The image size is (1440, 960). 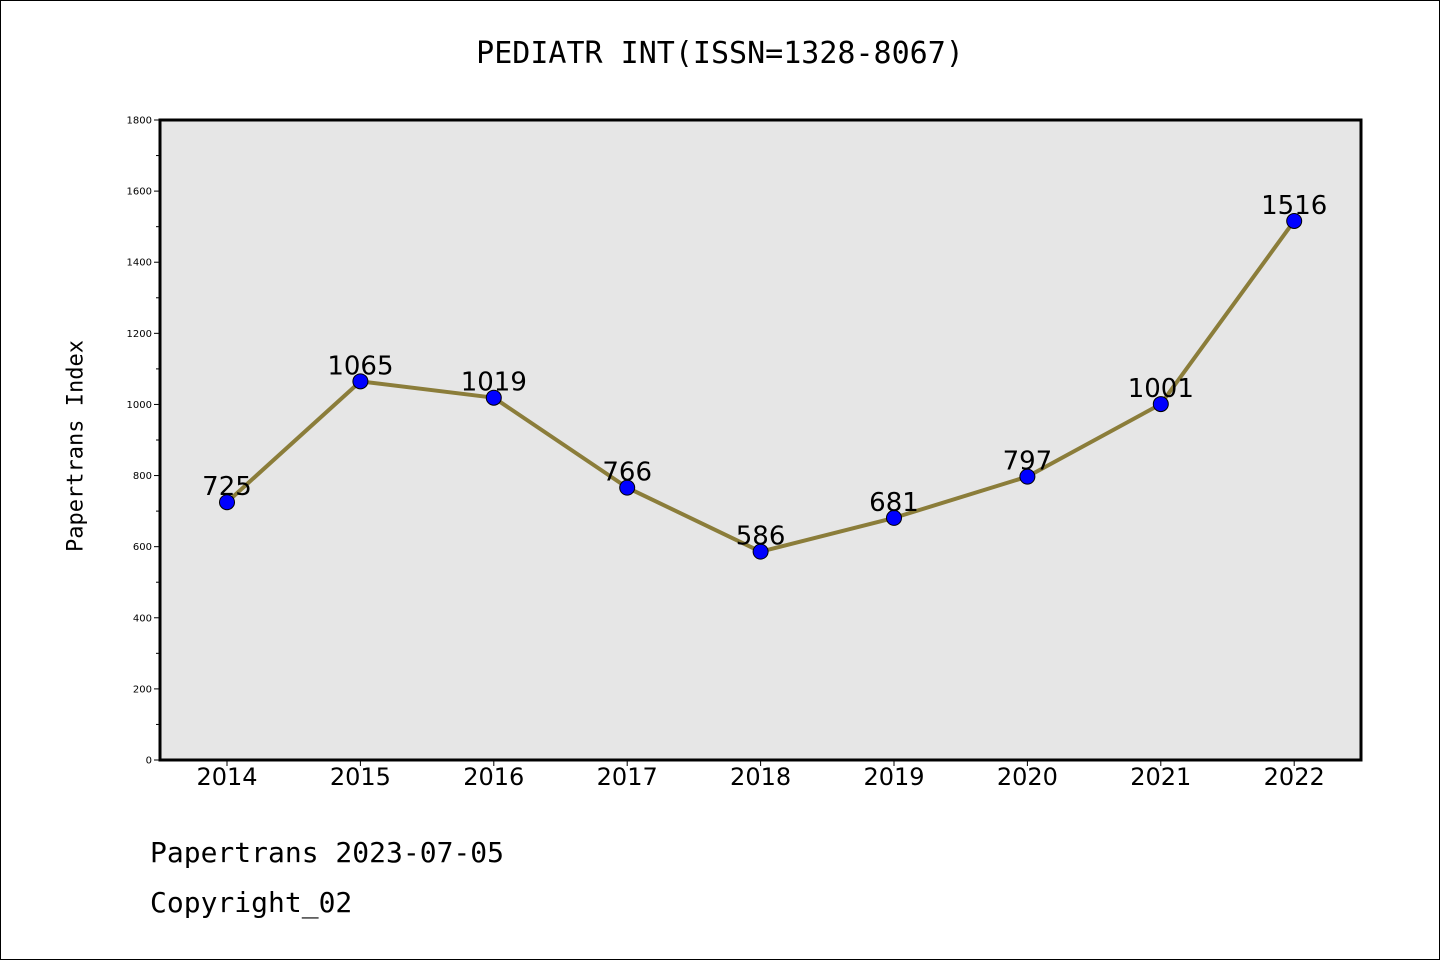 I want to click on data-point-2021, so click(x=1160, y=404).